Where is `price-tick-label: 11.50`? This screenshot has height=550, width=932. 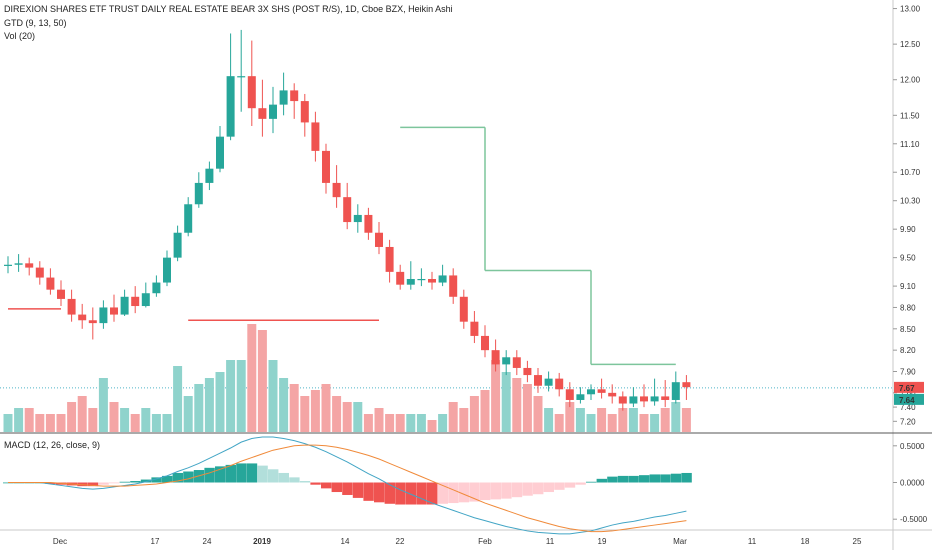
price-tick-label: 11.50 is located at coordinates (910, 115).